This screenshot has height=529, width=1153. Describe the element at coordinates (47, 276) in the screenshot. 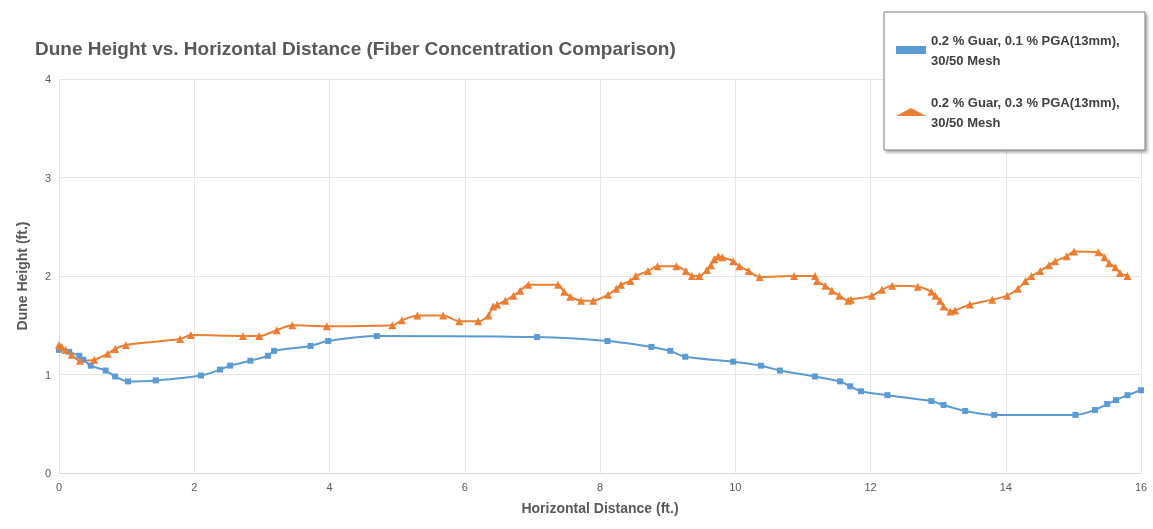

I see `y-tick-label: 2` at that location.